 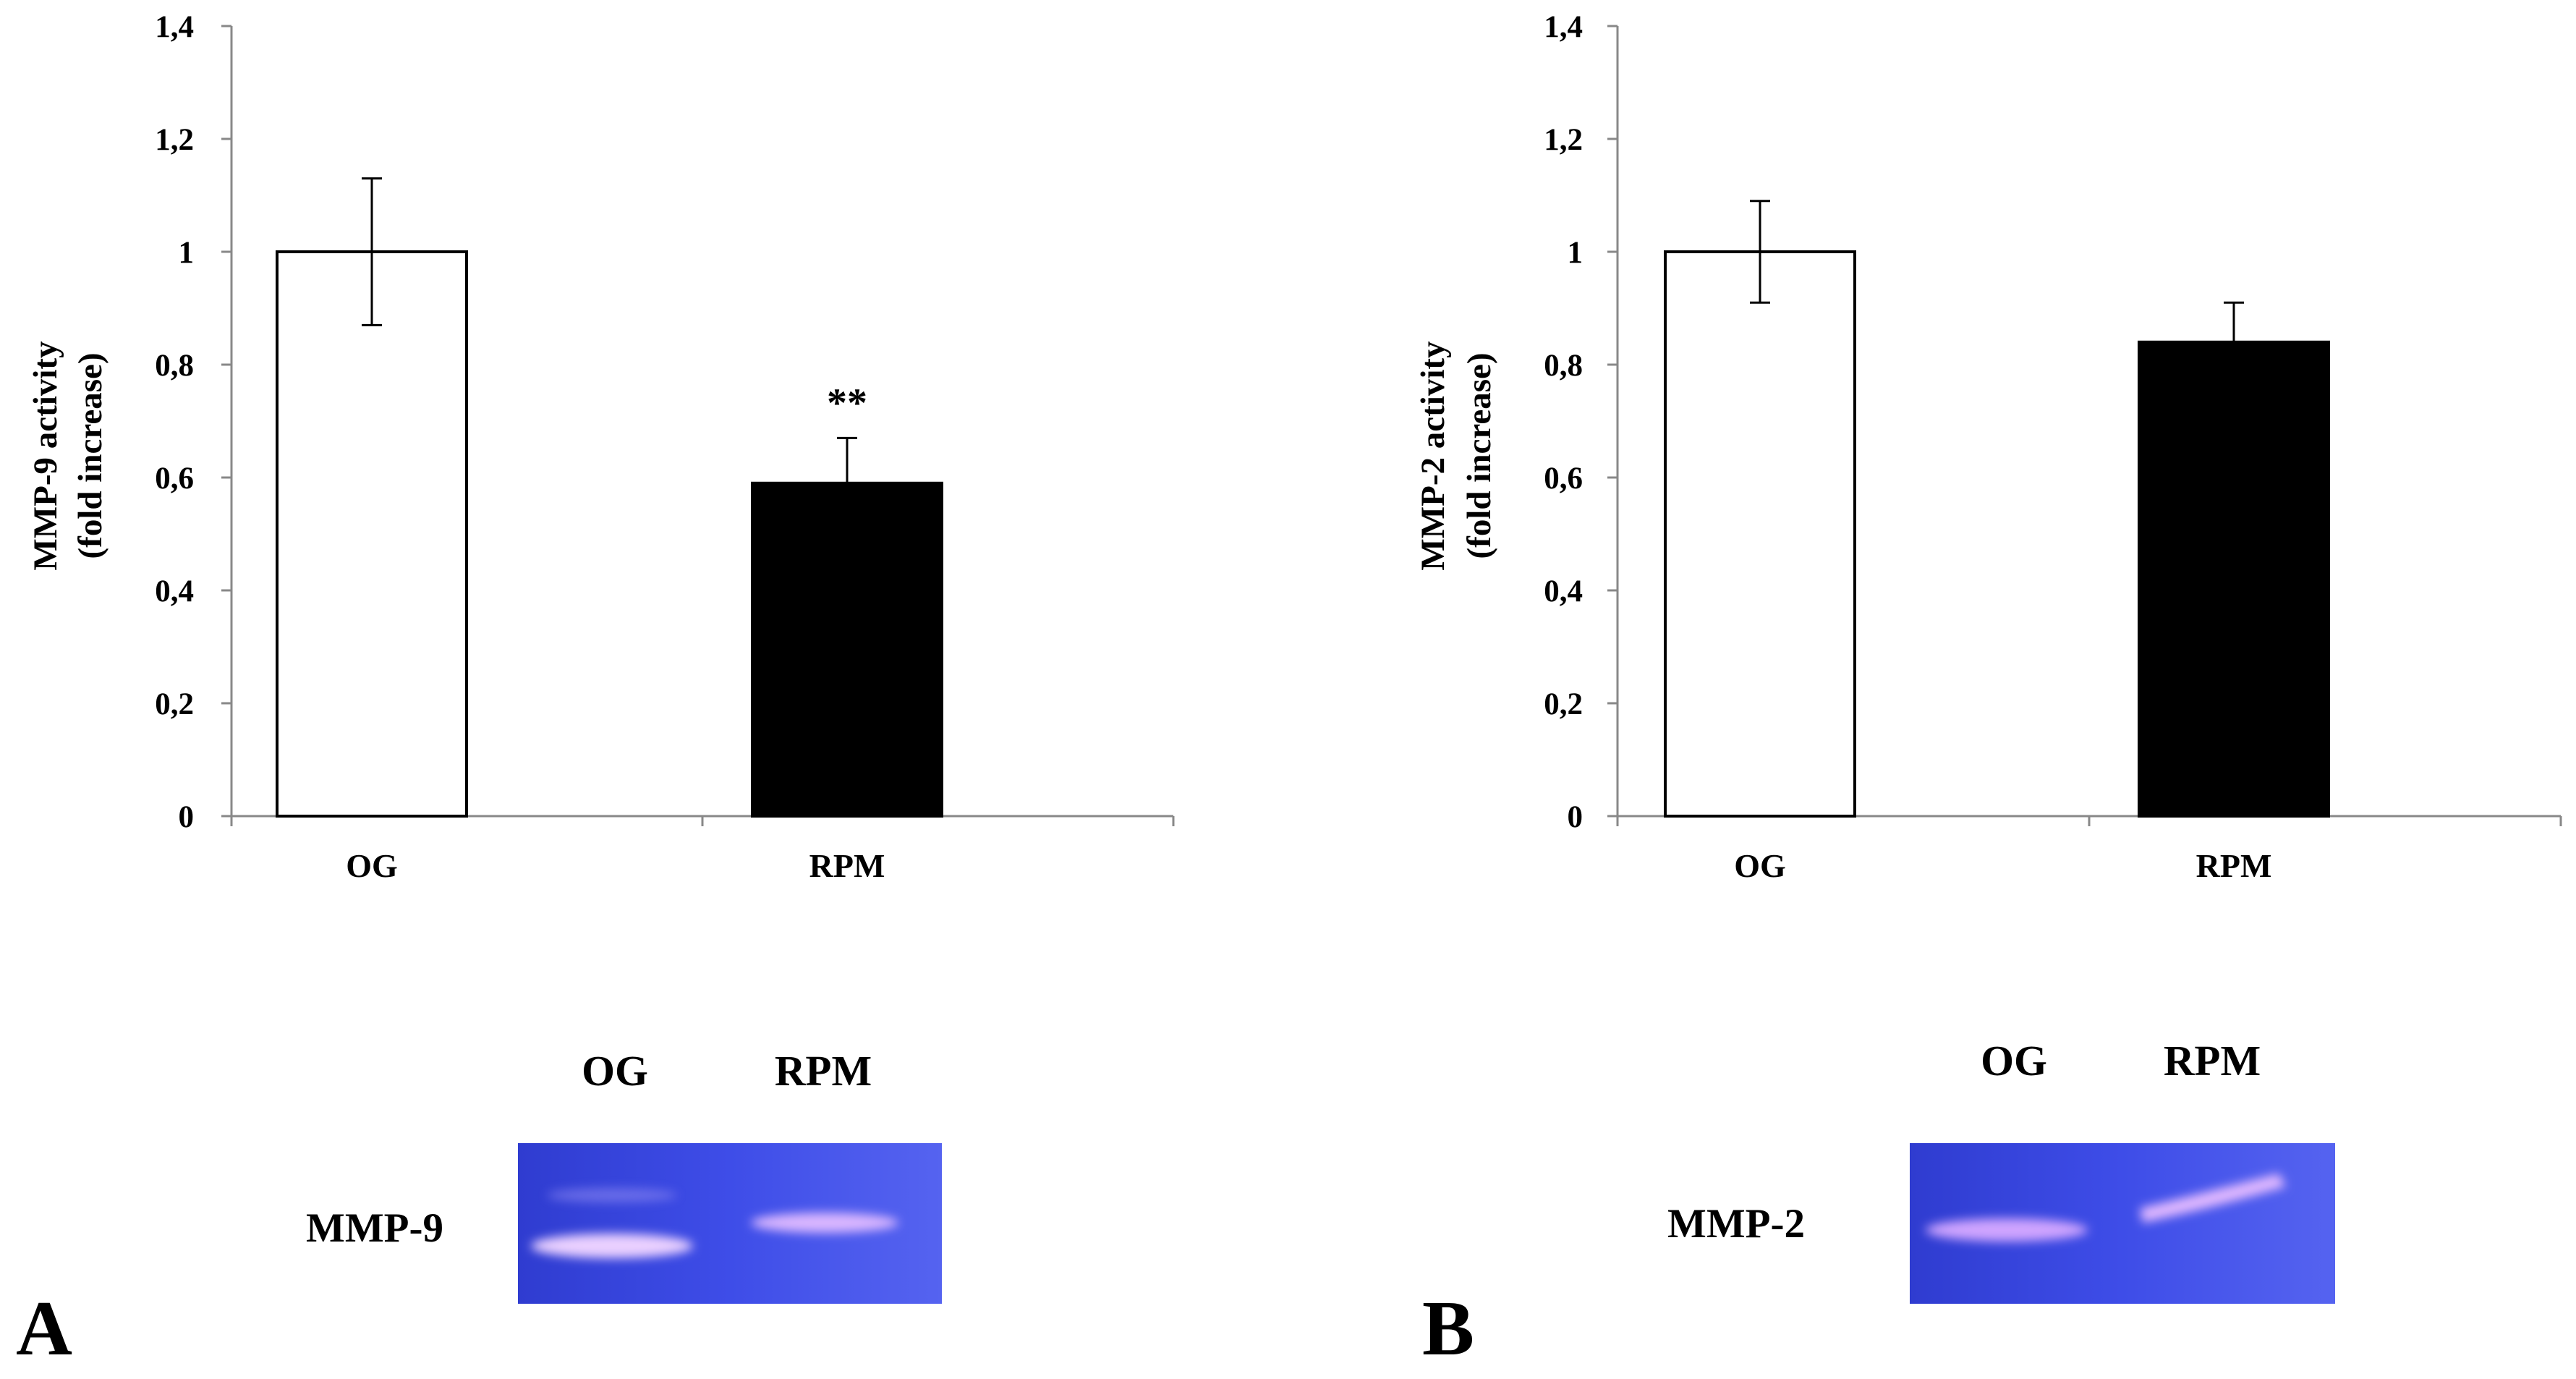 I want to click on y-axis-label-line1: MMP-2 activity, so click(x=1433, y=456).